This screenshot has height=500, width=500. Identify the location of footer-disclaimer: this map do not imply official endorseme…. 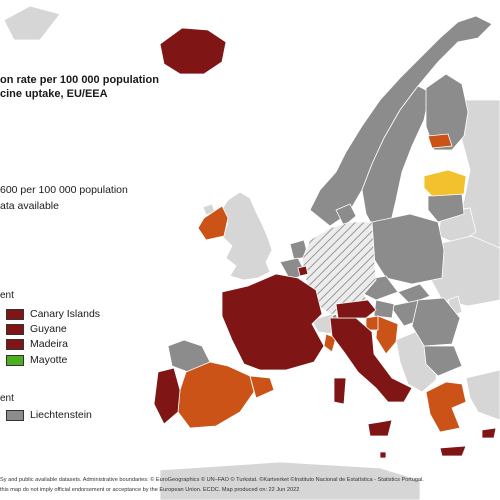
(150, 490).